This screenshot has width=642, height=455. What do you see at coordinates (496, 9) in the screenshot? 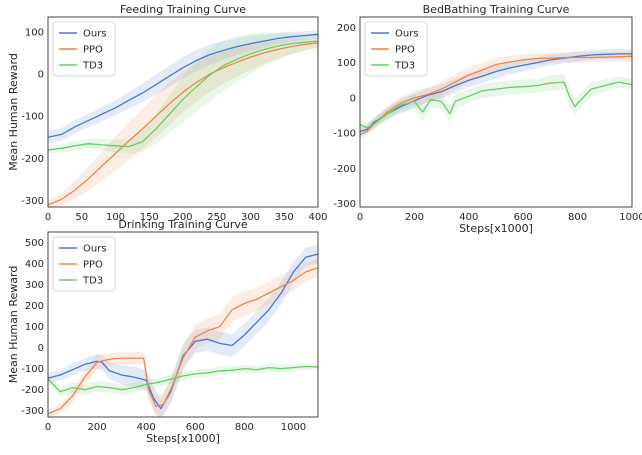
I see `chart-title: BedBathing Training Curve` at bounding box center [496, 9].